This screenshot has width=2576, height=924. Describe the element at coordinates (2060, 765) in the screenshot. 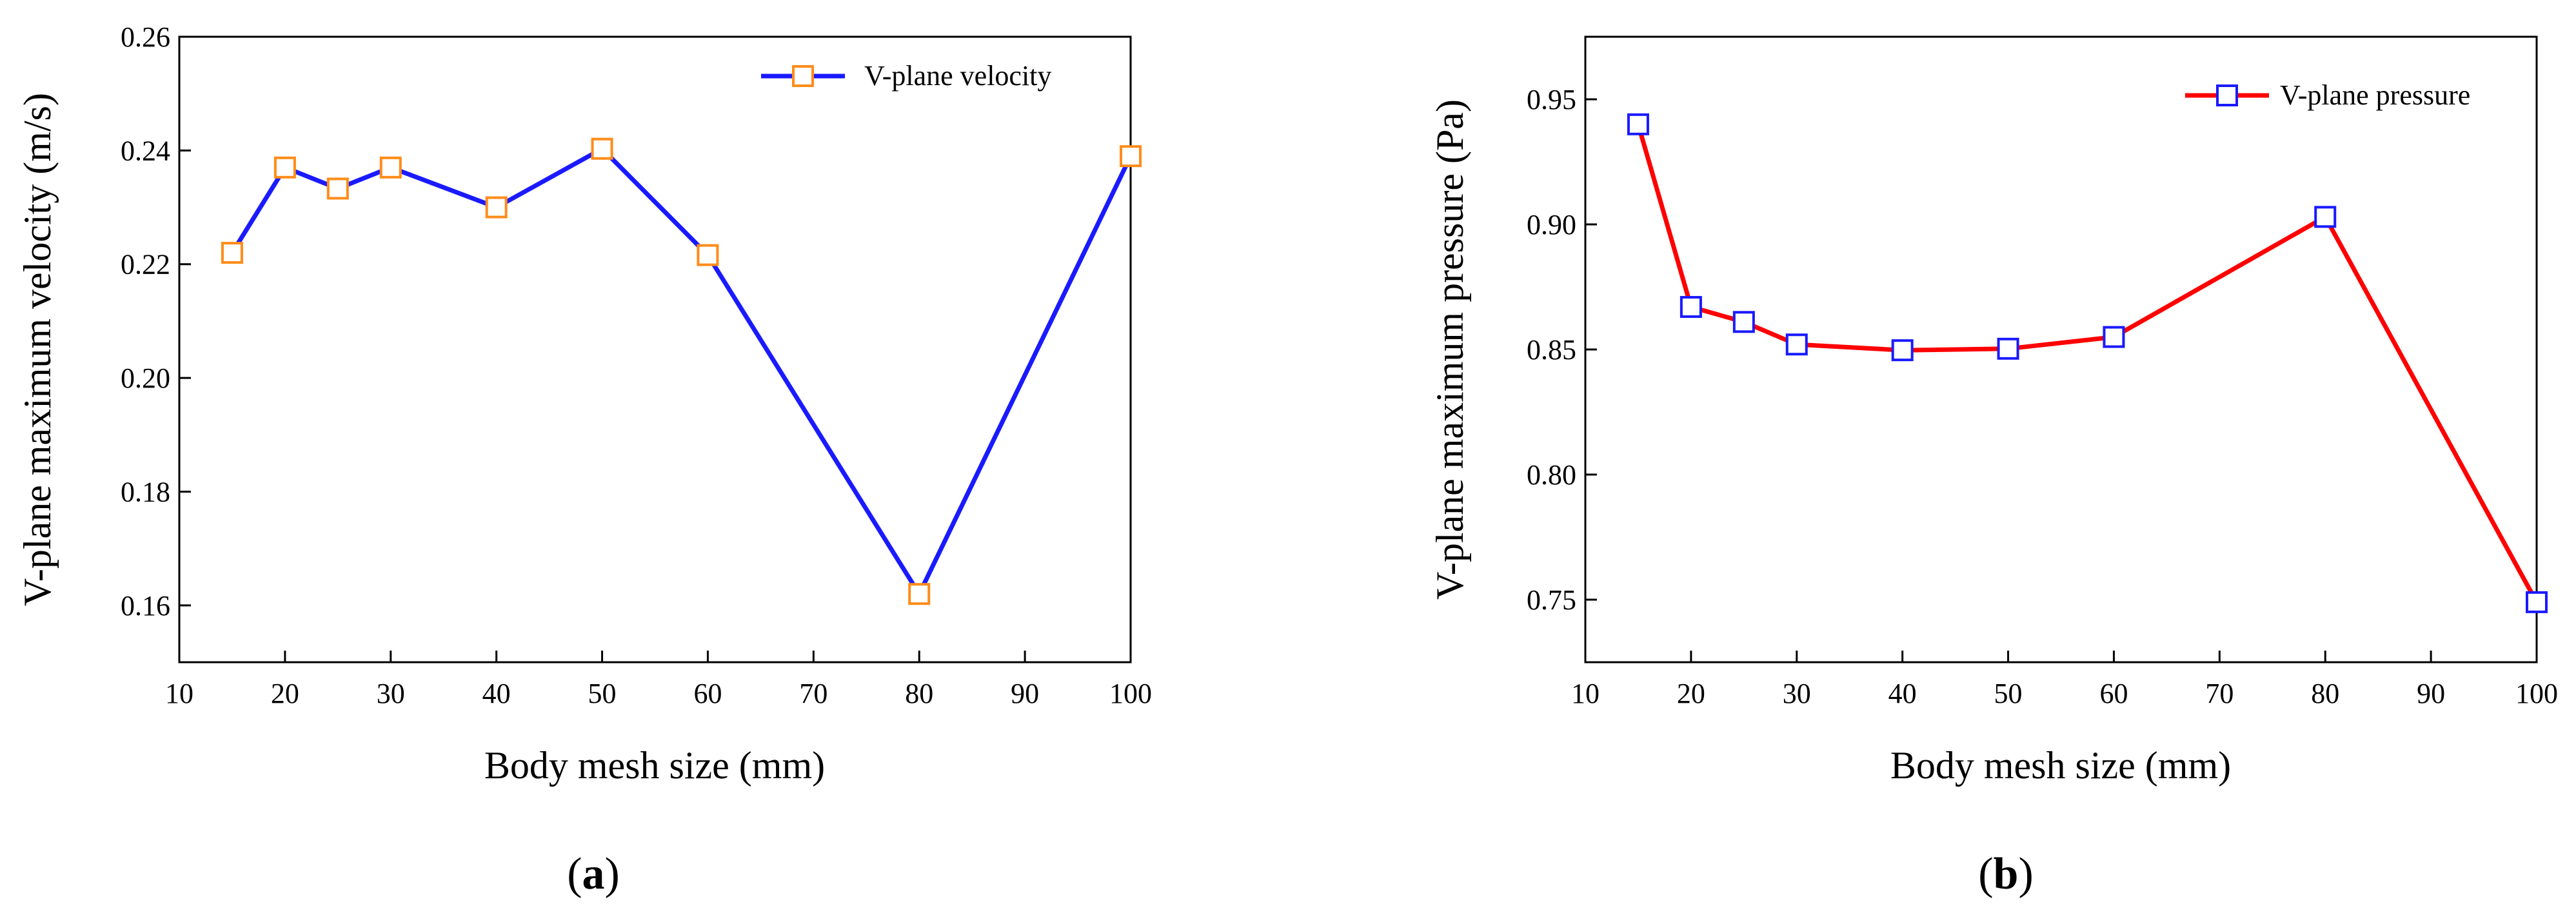

I see `panel-b-x-axis-label: Body mesh size (mm)` at that location.